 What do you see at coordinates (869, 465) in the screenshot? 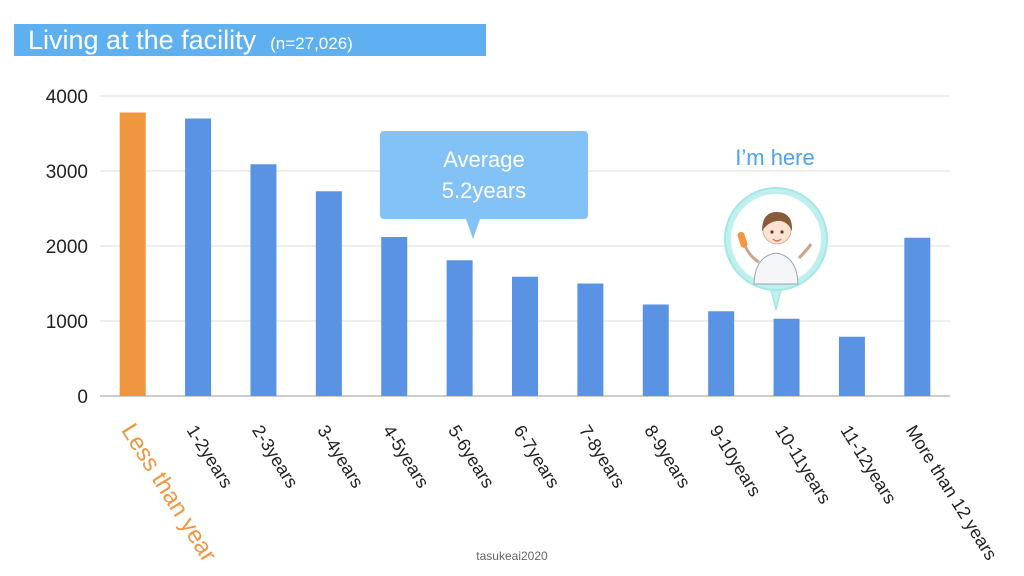
I see `x-tick-label: 11-12years` at bounding box center [869, 465].